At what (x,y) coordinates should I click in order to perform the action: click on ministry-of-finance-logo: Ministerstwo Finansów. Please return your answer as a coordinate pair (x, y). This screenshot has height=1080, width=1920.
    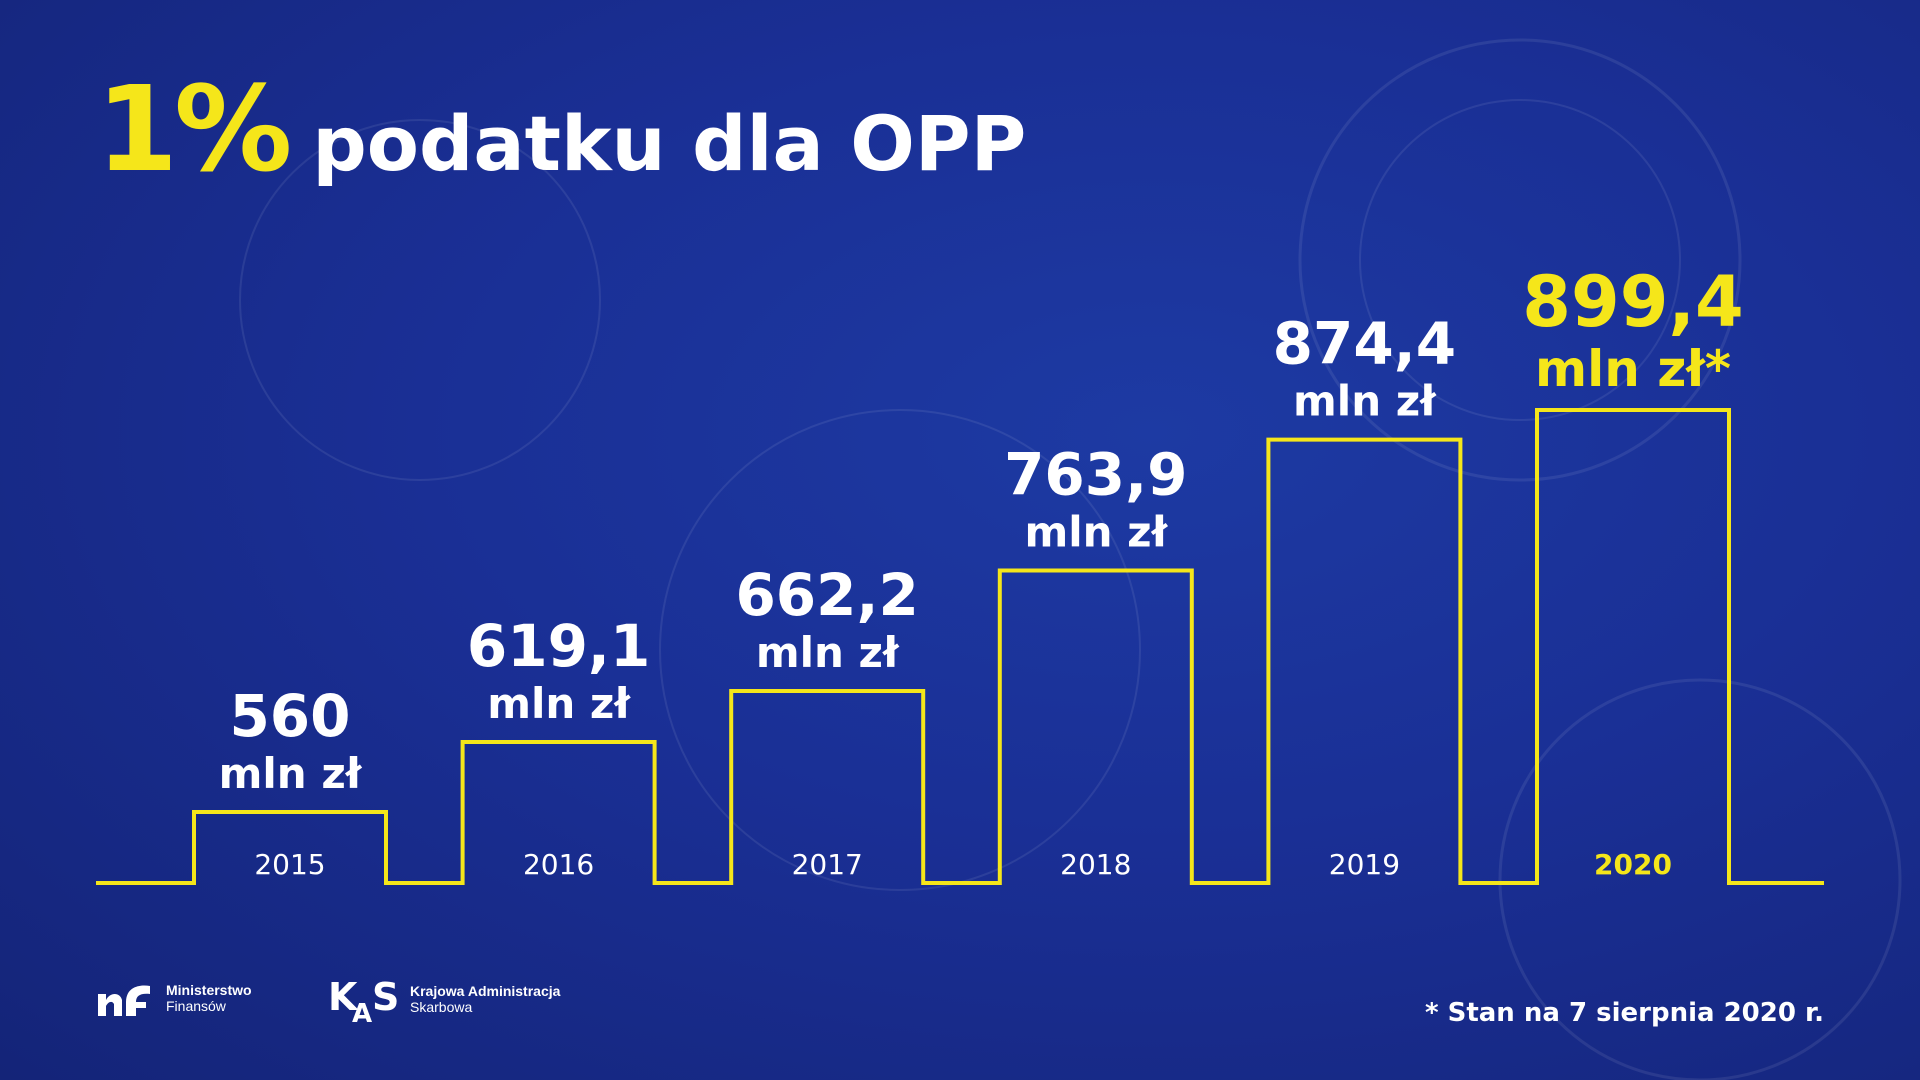
    Looking at the image, I should click on (174, 998).